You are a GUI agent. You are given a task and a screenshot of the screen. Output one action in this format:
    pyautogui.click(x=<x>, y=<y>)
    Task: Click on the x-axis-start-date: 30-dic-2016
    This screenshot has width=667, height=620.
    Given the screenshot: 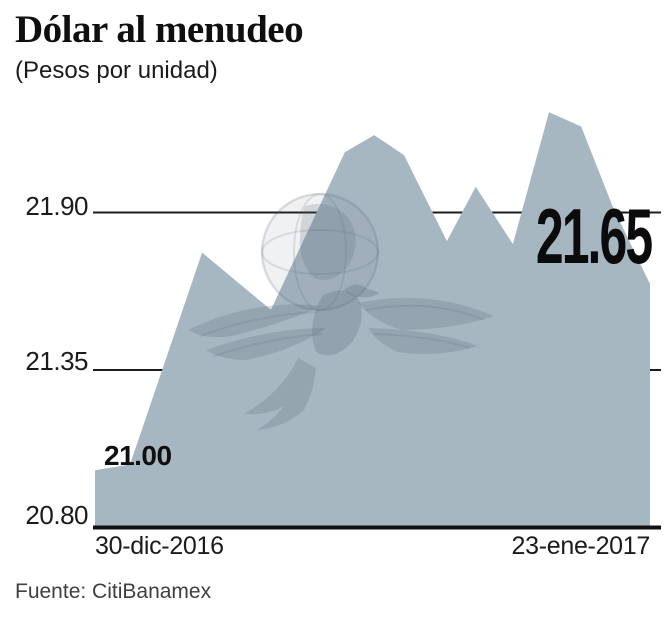 What is the action you would take?
    pyautogui.click(x=159, y=546)
    